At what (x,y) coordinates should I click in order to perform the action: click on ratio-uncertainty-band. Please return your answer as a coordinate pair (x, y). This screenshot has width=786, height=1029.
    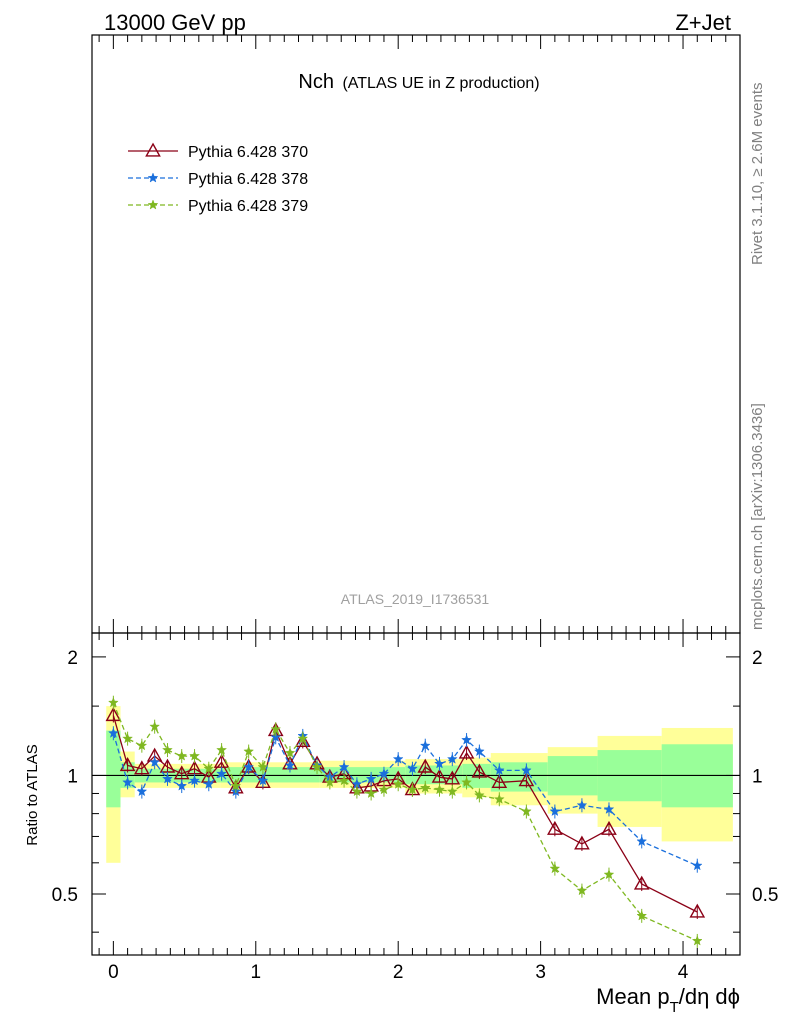
    Looking at the image, I should click on (419, 784).